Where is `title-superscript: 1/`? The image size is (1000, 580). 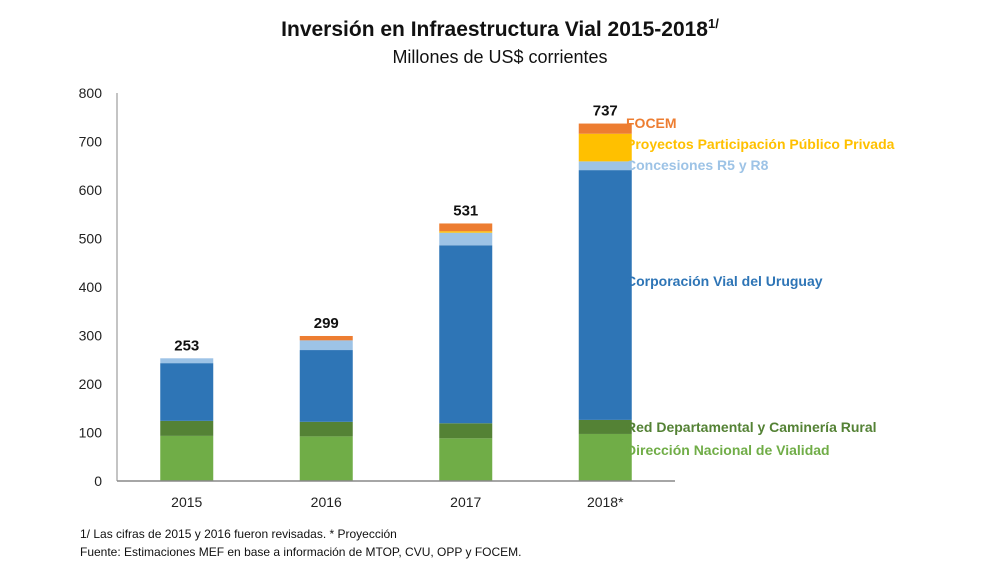
title-superscript: 1/ is located at coordinates (713, 23).